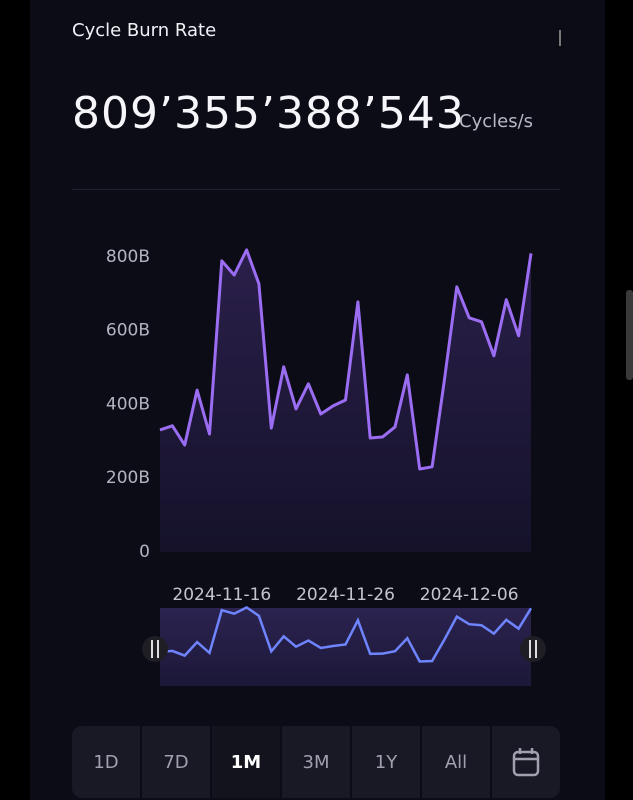  Describe the element at coordinates (268, 113) in the screenshot. I see `metric-value: 809’355’388’543` at that location.